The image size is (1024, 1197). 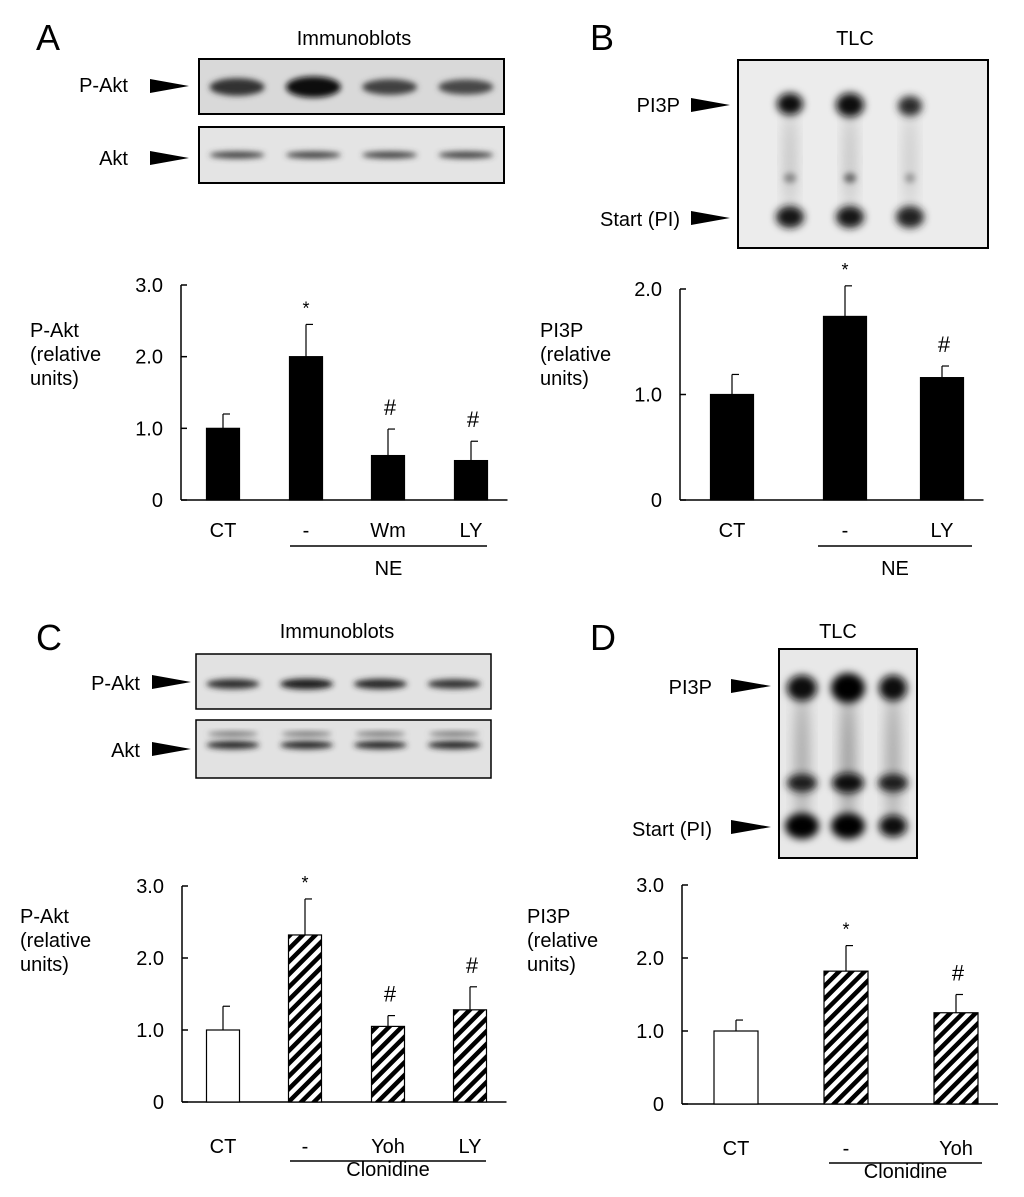 What do you see at coordinates (48, 37) in the screenshot?
I see `panel-a-letter: A` at bounding box center [48, 37].